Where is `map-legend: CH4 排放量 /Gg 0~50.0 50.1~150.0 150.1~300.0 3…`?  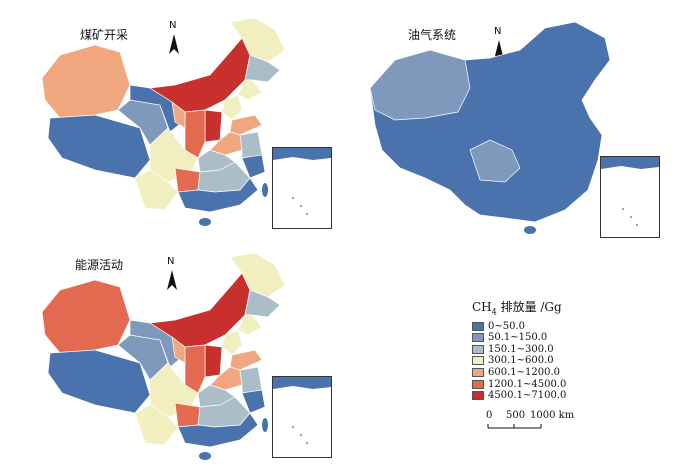
map-legend: CH4 排放量 /Gg 0~50.0 50.1~150.0 150.1~300.0 3… is located at coordinates (567, 350).